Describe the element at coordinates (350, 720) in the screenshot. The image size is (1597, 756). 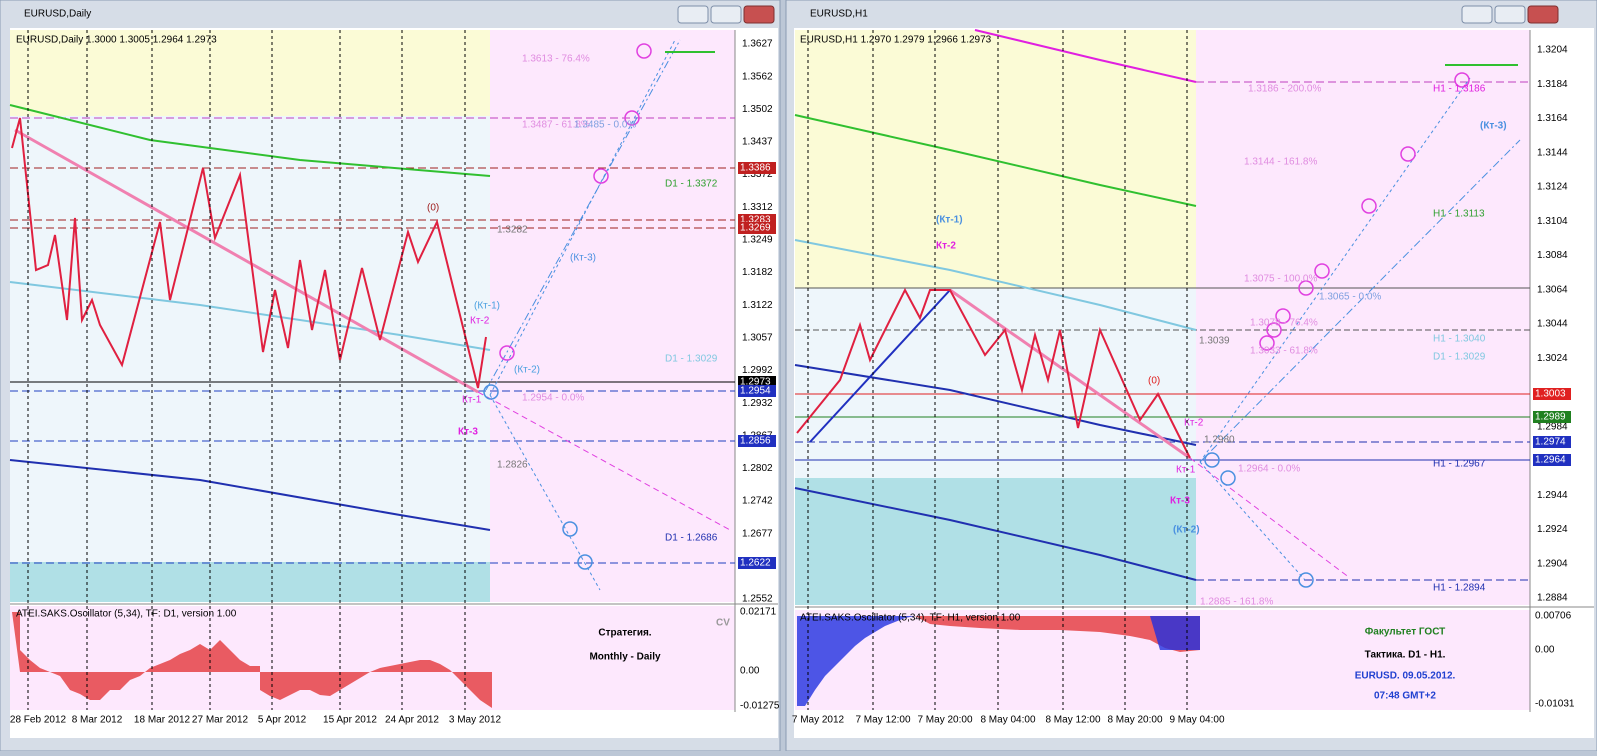
I see `date-label: 15 Apr 2012` at that location.